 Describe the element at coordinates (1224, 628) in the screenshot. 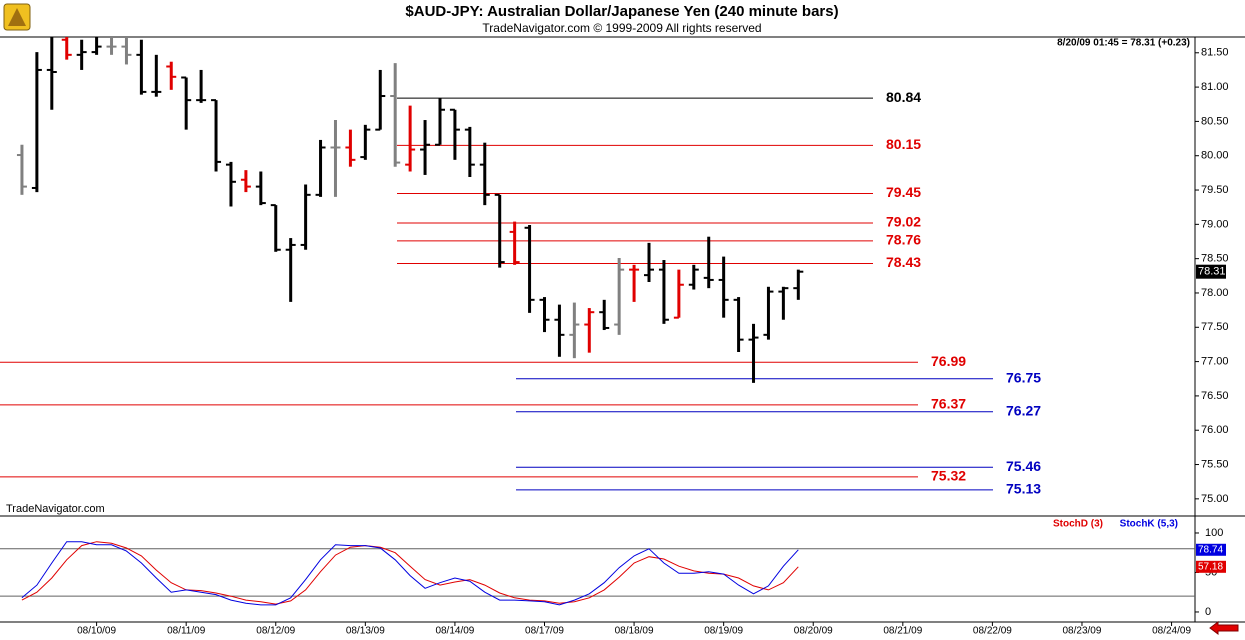

I see `scroll-arrow` at that location.